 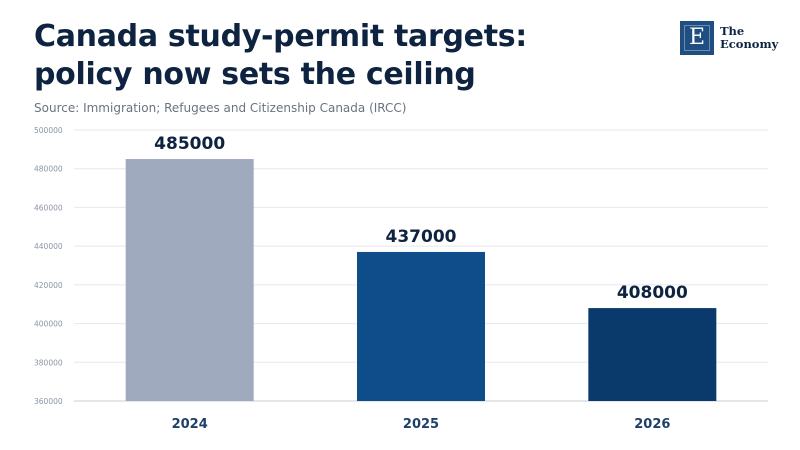 What do you see at coordinates (652, 293) in the screenshot?
I see `value-label: 408000` at bounding box center [652, 293].